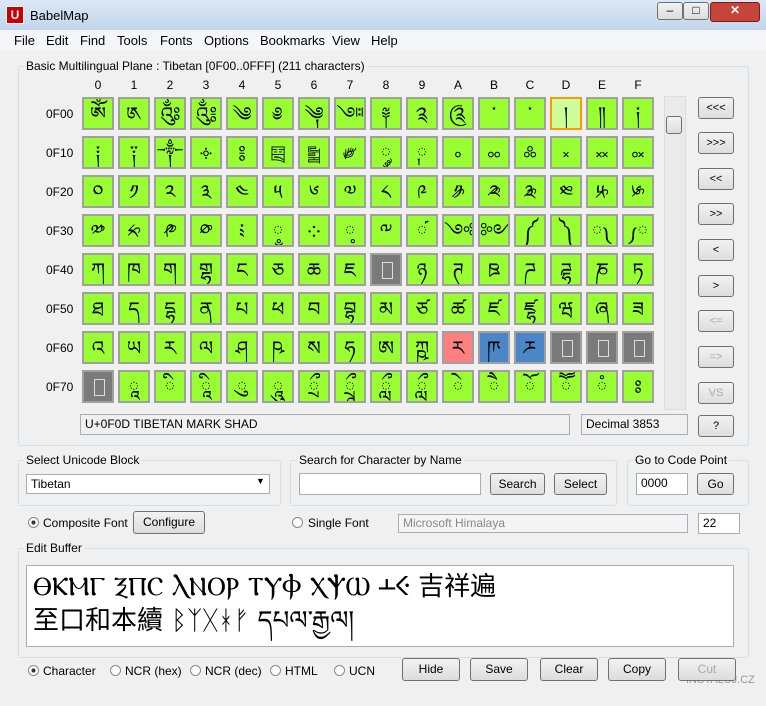 The image size is (766, 706). Describe the element at coordinates (386, 308) in the screenshot. I see `char-cell: མ` at that location.